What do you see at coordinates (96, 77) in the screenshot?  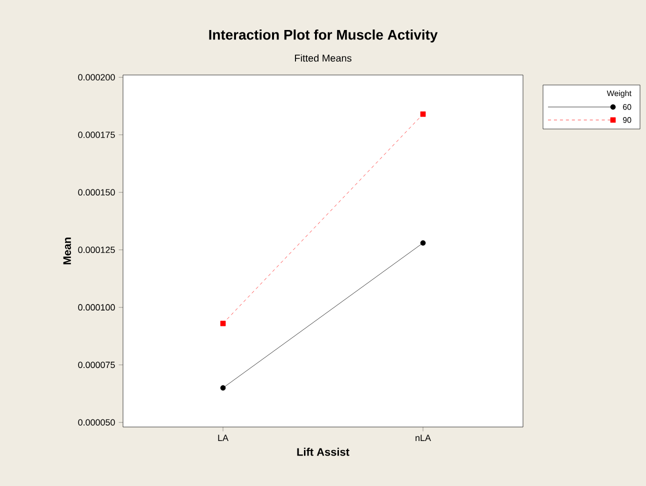 I see `y-tick-label: 0.000200` at bounding box center [96, 77].